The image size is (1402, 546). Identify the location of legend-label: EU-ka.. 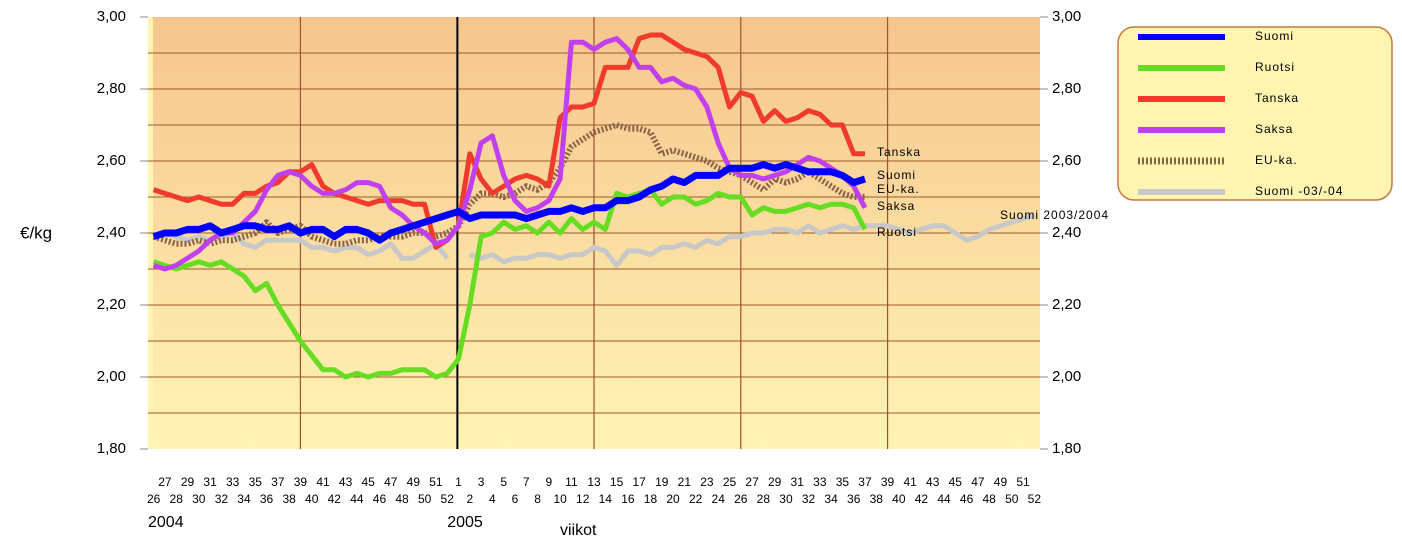
(1276, 160).